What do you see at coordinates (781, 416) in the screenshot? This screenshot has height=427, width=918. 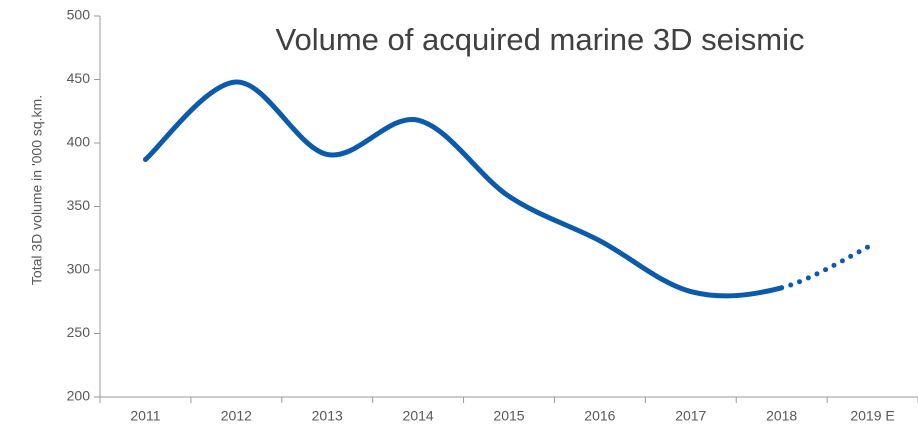 I see `x-tick-label: 2018` at bounding box center [781, 416].